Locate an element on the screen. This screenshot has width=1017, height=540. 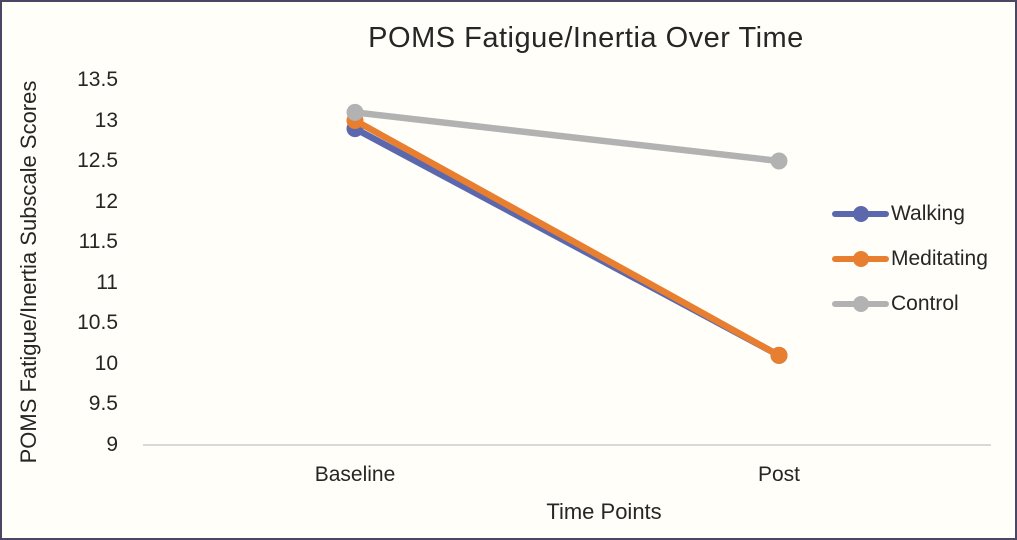
legend-key-icon-control is located at coordinates (860, 303).